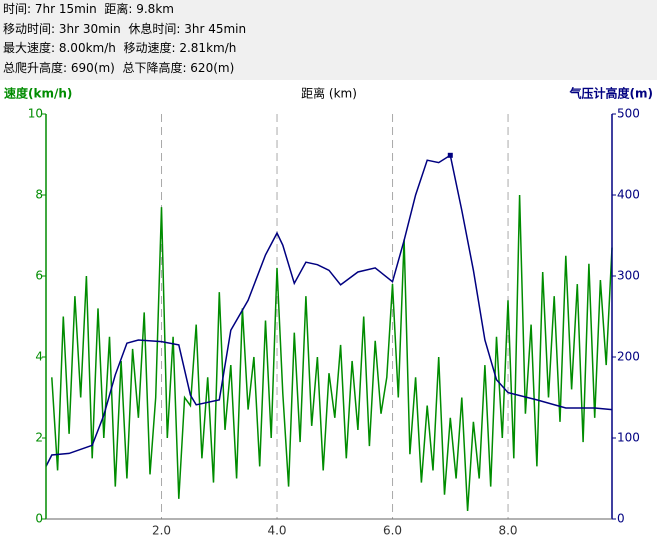 This screenshot has width=657, height=541. I want to click on y-tick-label: 8, so click(39, 195).